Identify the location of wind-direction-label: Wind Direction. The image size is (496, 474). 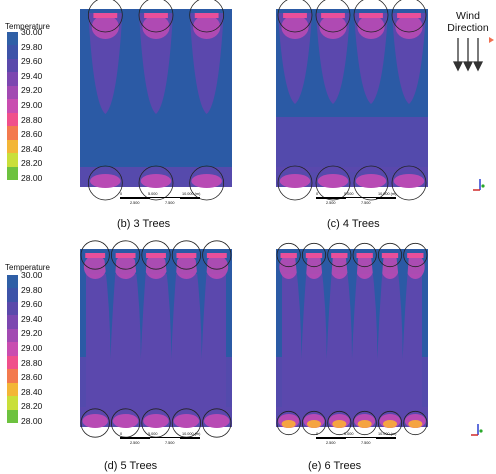
(468, 22).